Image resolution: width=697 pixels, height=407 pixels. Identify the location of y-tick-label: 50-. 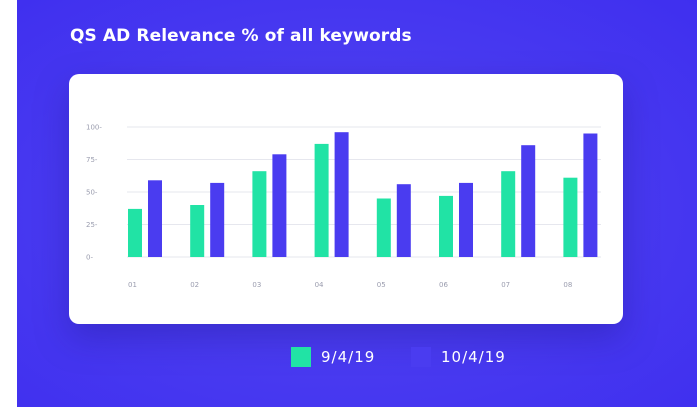
(92, 193).